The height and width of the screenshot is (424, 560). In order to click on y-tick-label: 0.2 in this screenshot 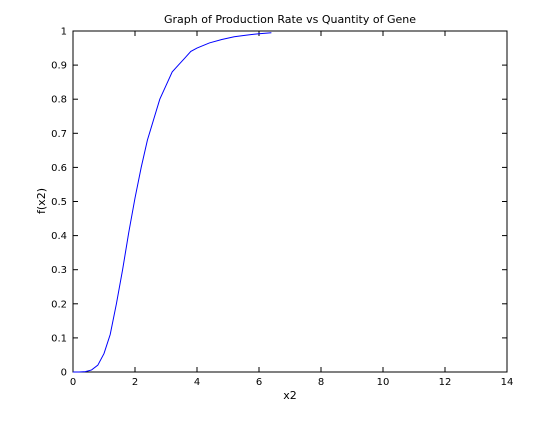, I will do `click(59, 304)`.